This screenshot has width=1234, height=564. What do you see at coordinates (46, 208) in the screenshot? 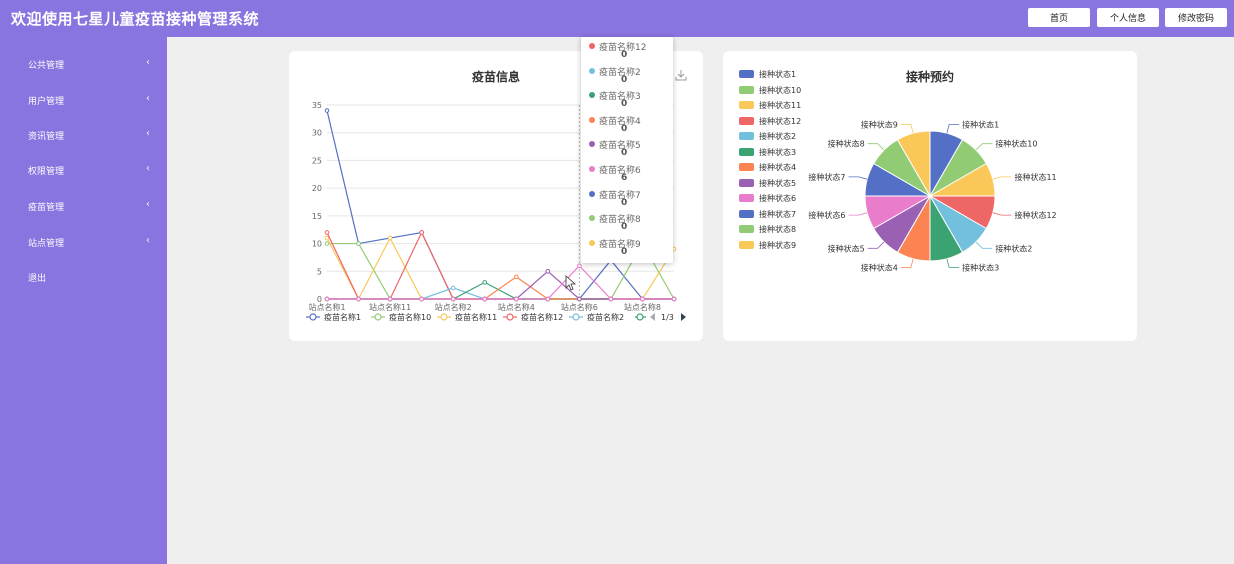
I see `sidebar-item-label: 疫苗管理` at bounding box center [46, 208].